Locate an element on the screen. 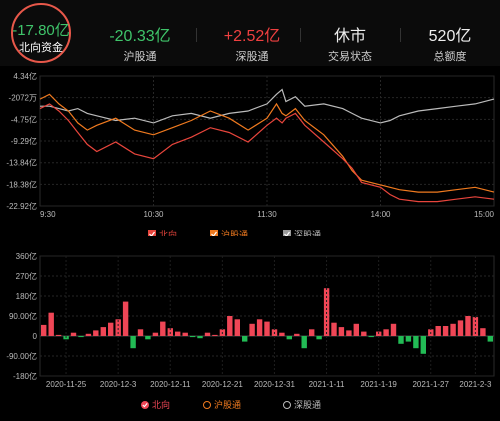  y-tick-label: -4.75亿 is located at coordinates (24, 119).